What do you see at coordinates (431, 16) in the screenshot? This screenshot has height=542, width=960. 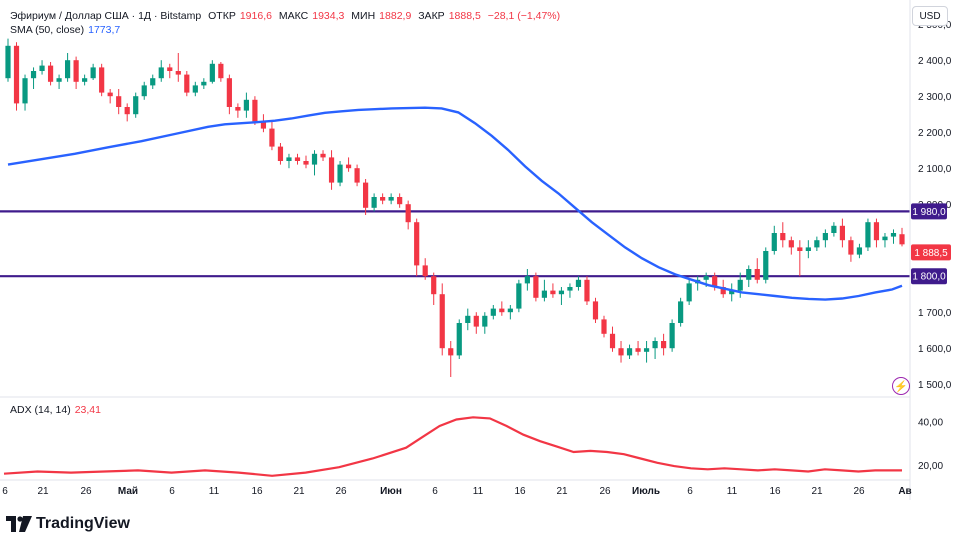 I see `close-label: ЗАКР` at bounding box center [431, 16].